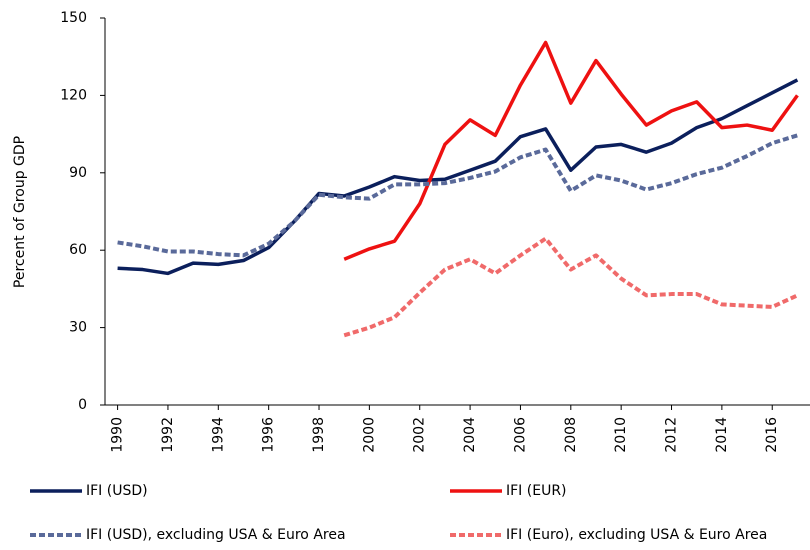 The height and width of the screenshot is (550, 810). Describe the element at coordinates (82, 405) in the screenshot. I see `y-tick-label: 0` at that location.